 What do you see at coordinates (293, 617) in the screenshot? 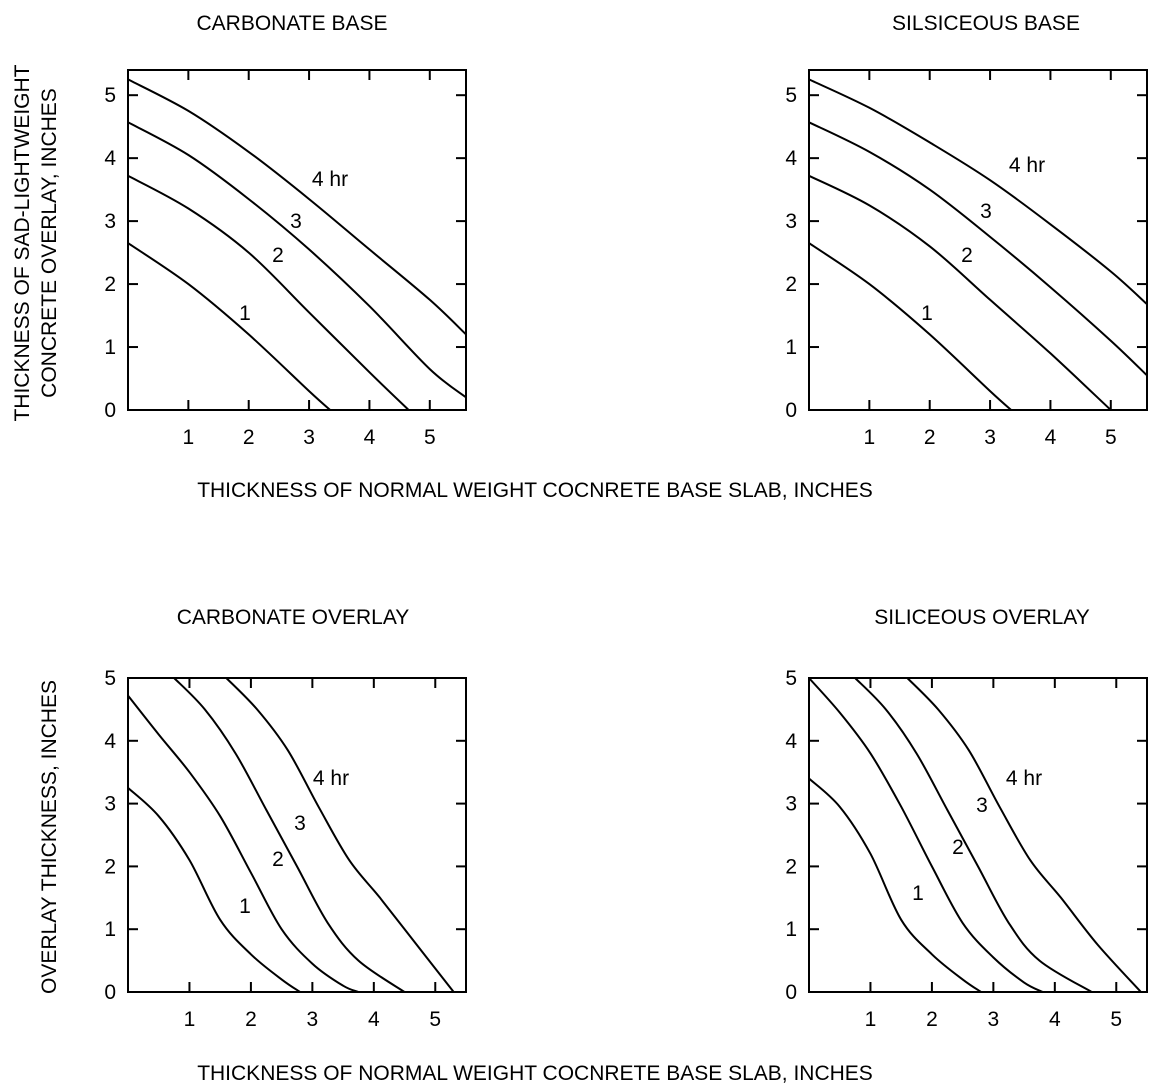
I see `chart-title: CARBONATE OVERLAY` at bounding box center [293, 617].